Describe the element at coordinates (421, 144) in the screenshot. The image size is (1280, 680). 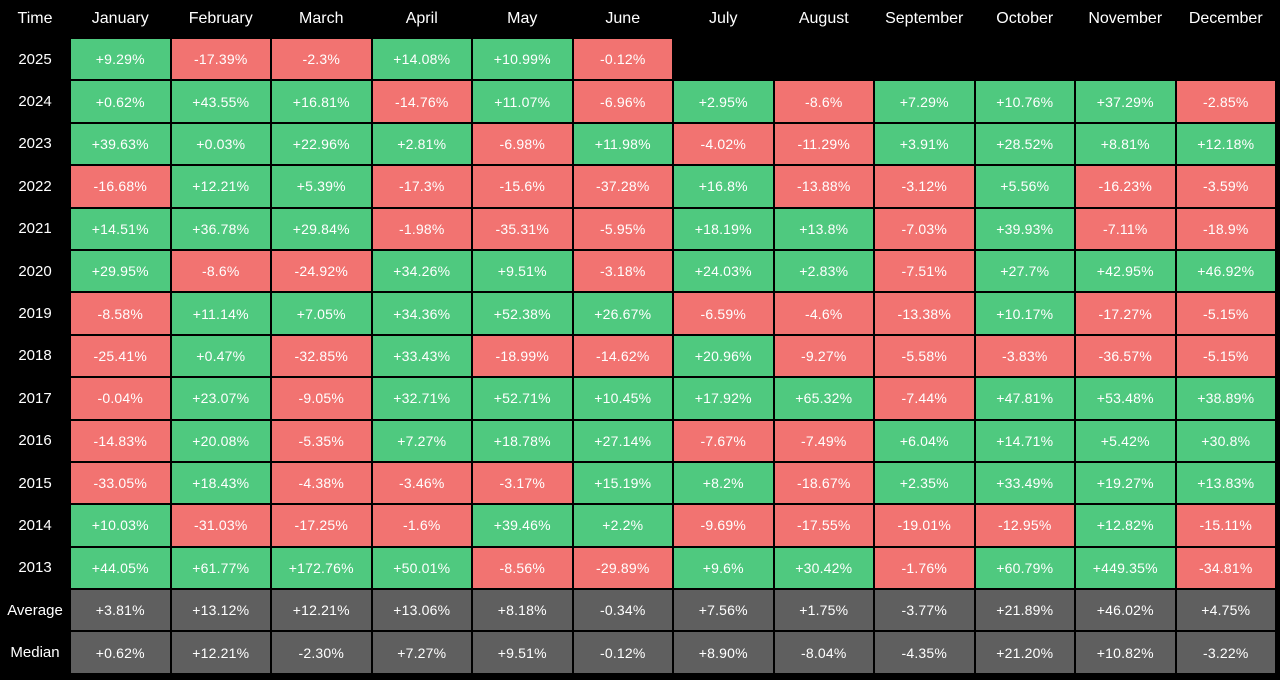
I see `heatmap-cell-2023-april: +2.81%` at that location.